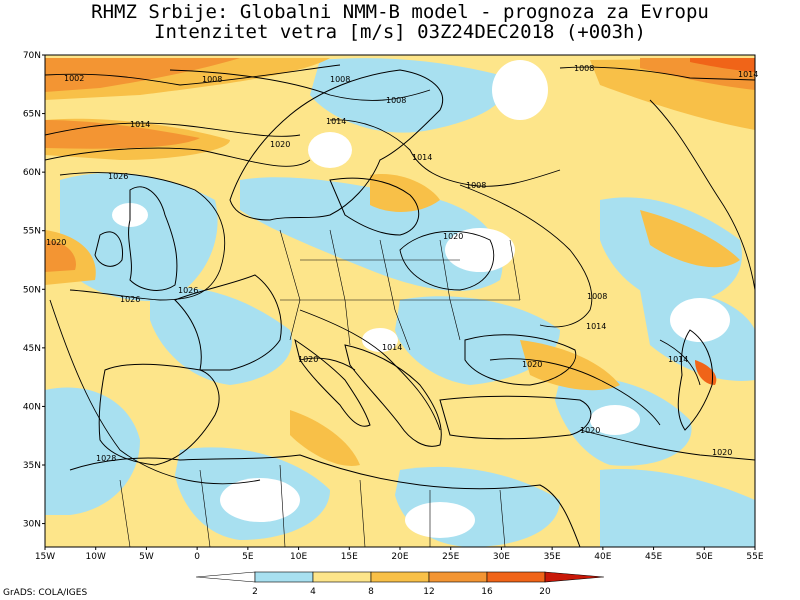 Image resolution: width=800 pixels, height=600 pixels. What do you see at coordinates (45, 557) in the screenshot?
I see `lon-label: 15W` at bounding box center [45, 557].